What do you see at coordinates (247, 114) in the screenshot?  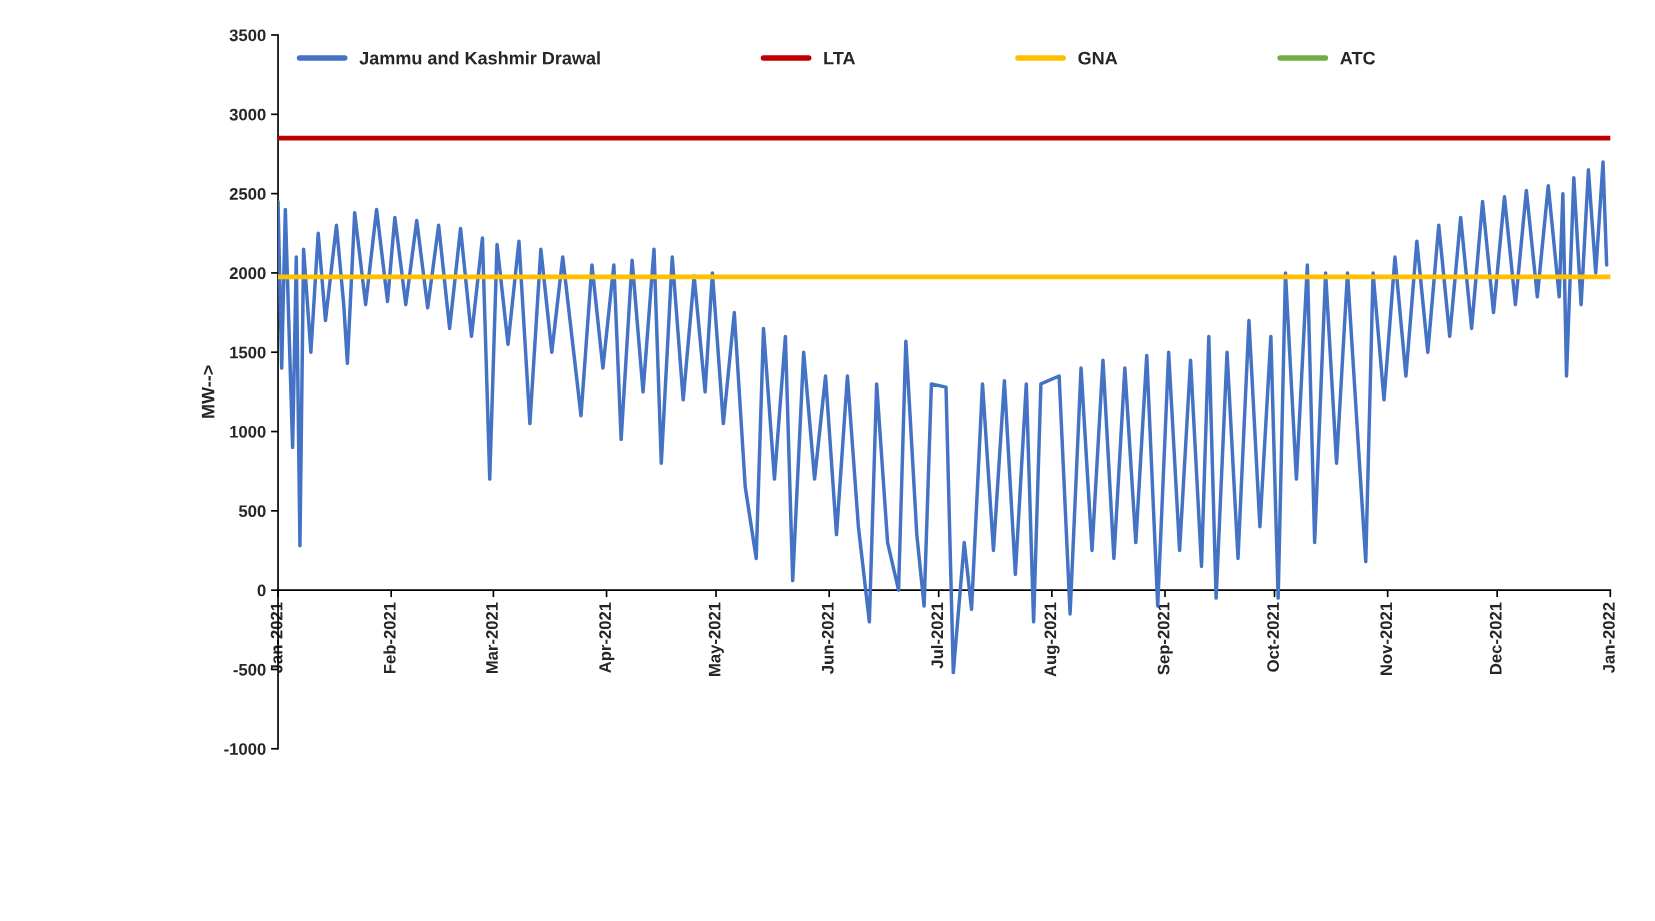 I see `y-tick-label: 3000` at bounding box center [247, 114].